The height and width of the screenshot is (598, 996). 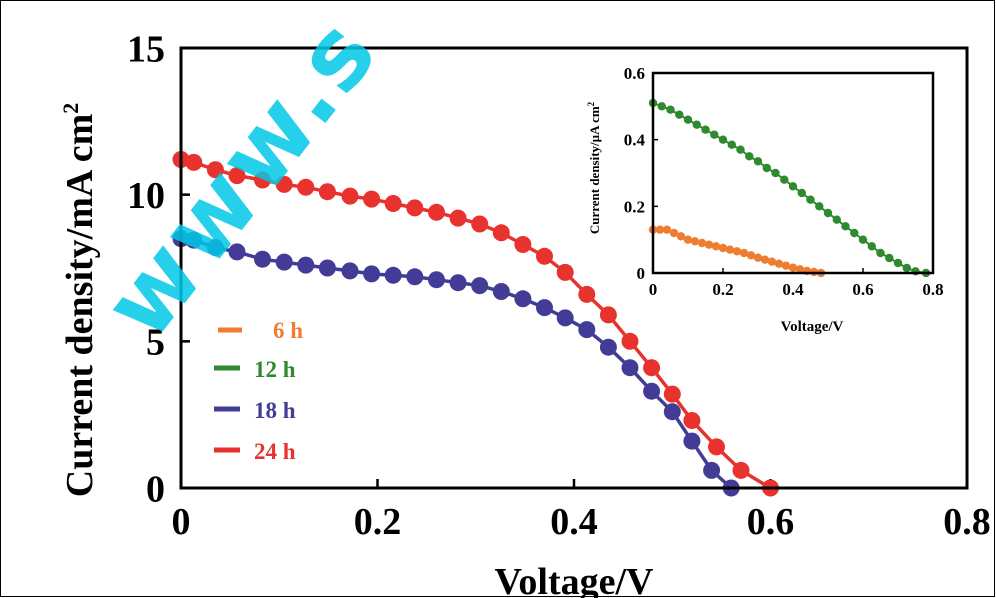 I want to click on inset-y-tick-label-02: 0.2, so click(x=634, y=206).